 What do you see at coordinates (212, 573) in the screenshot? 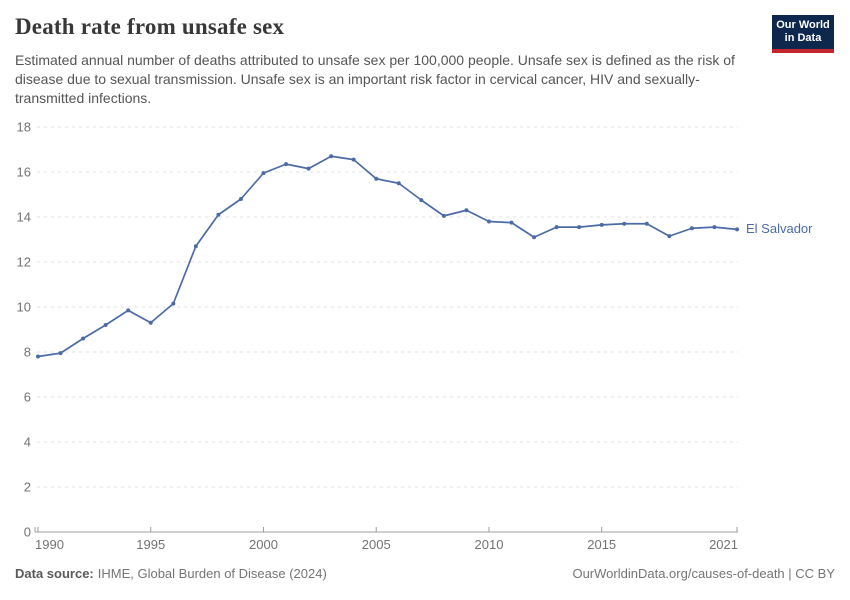
I see `datasource-value: IHME, Global Burden of Disease (2024)` at bounding box center [212, 573].